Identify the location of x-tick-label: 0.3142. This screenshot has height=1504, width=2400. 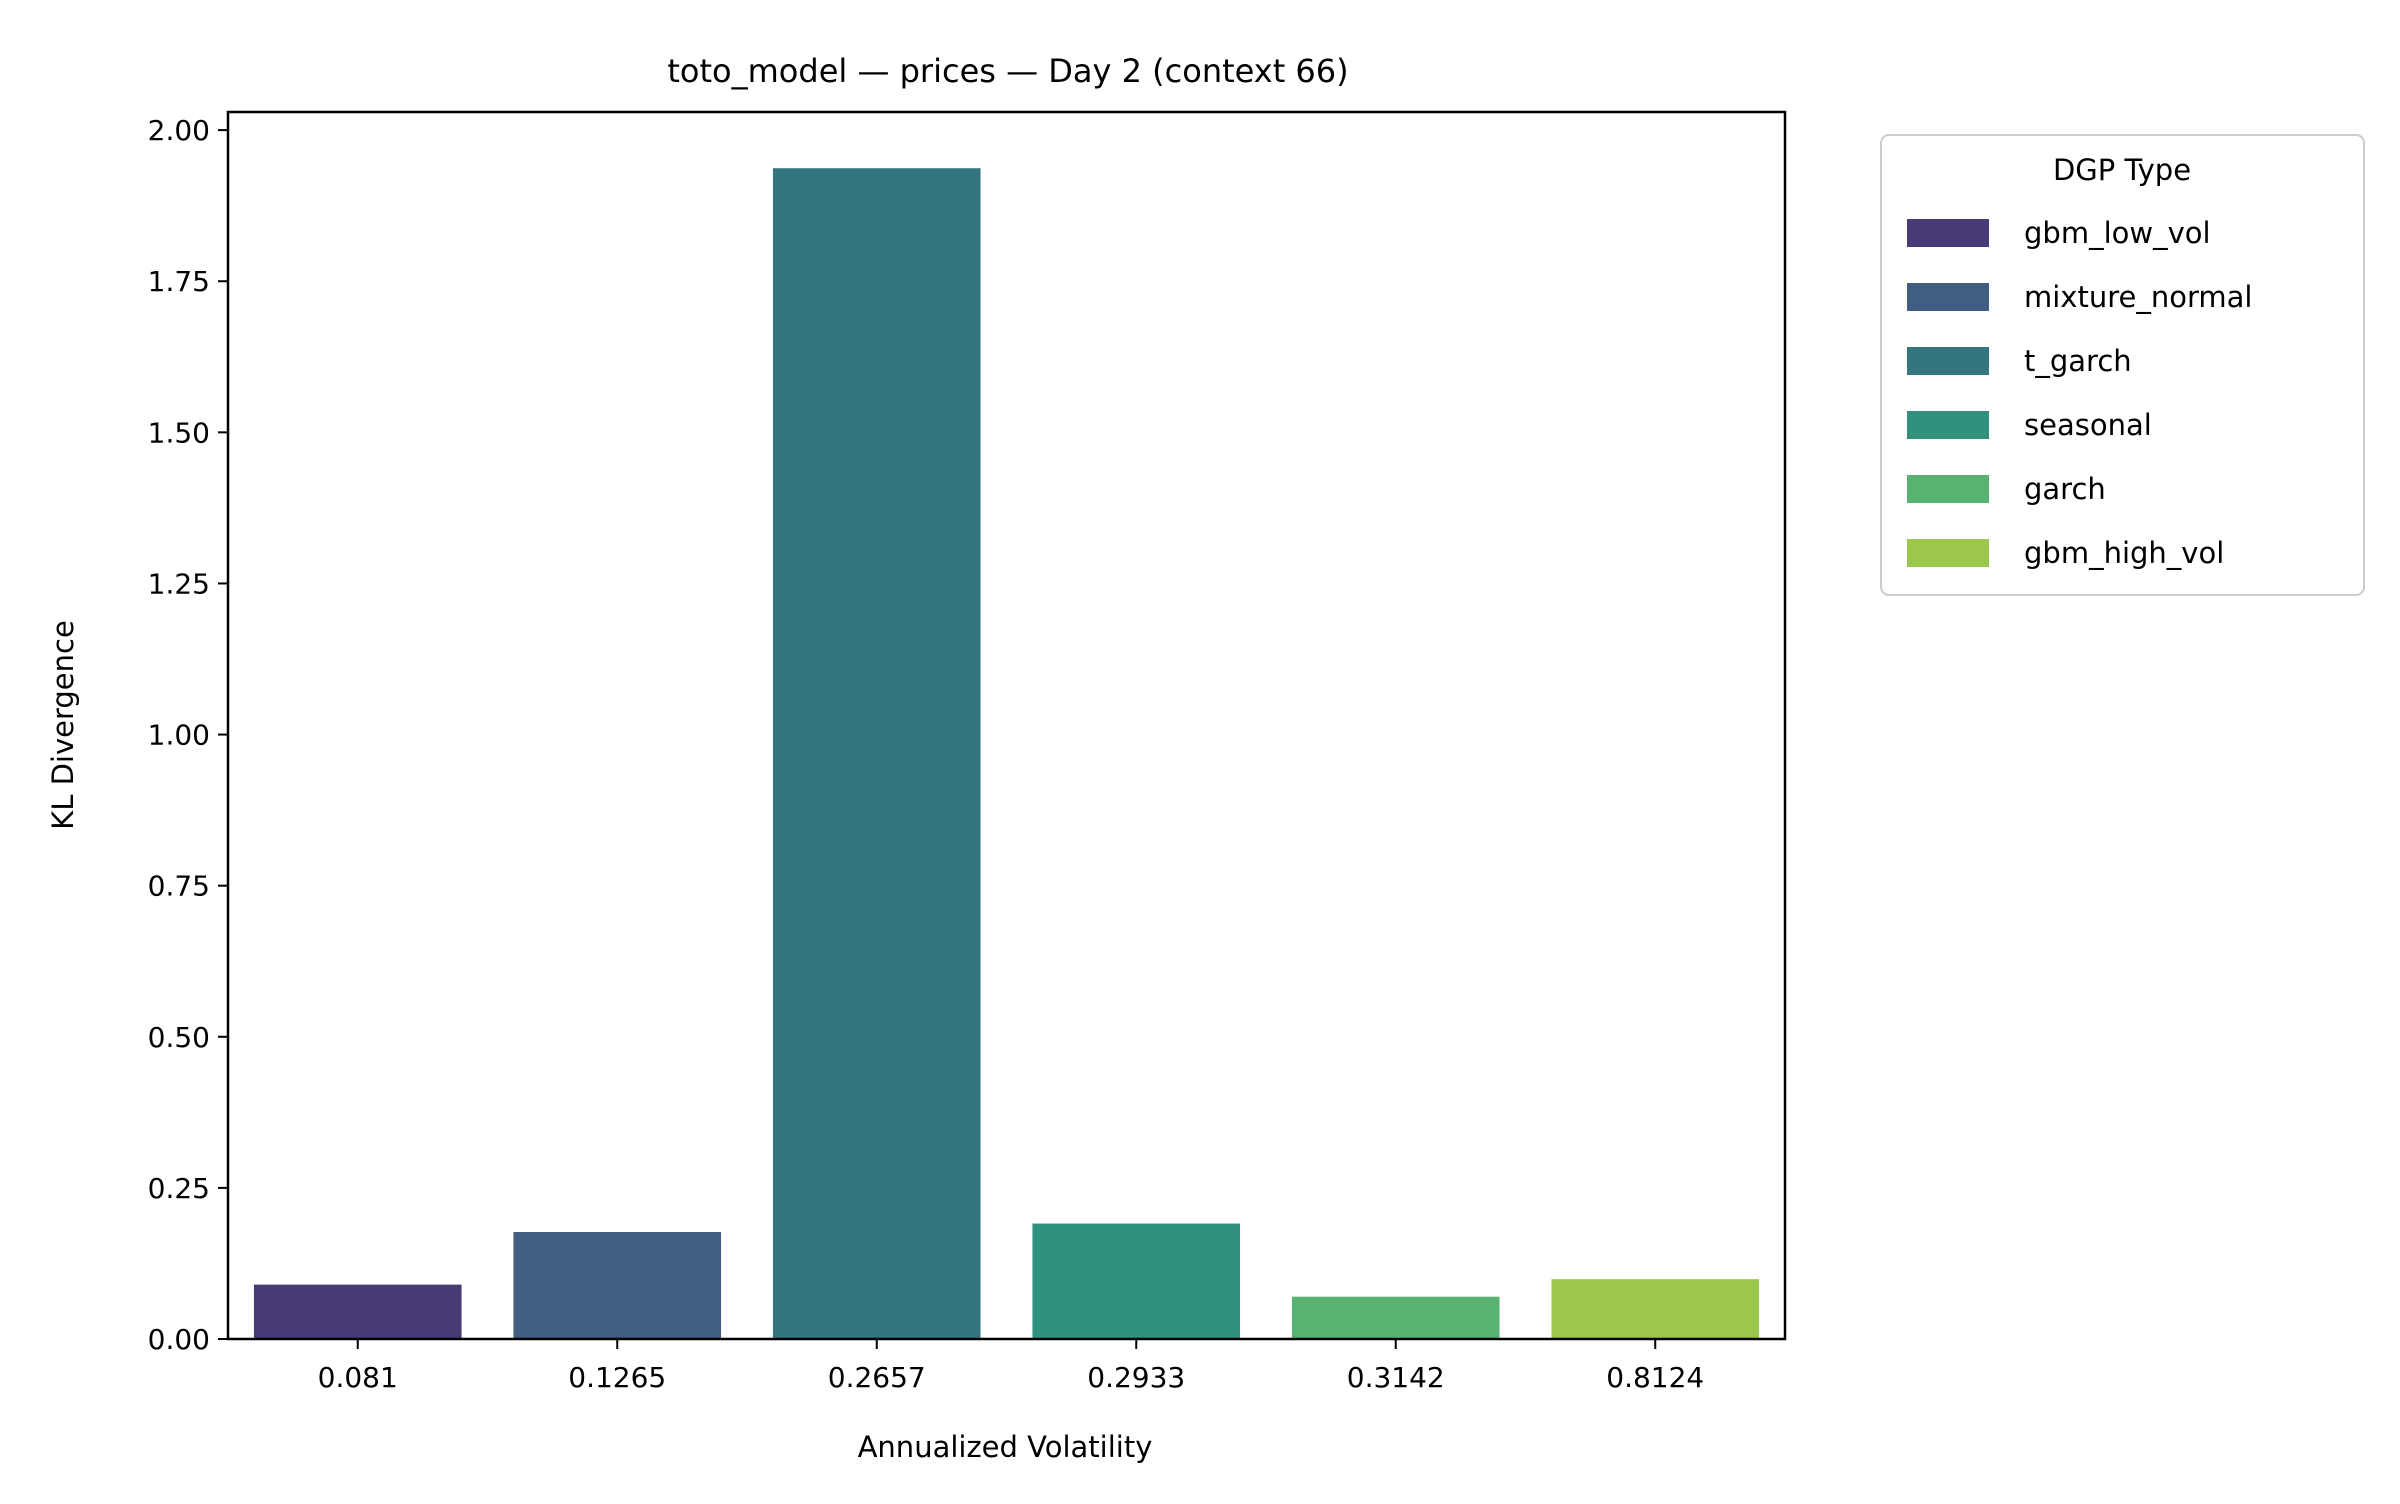
(1396, 1377).